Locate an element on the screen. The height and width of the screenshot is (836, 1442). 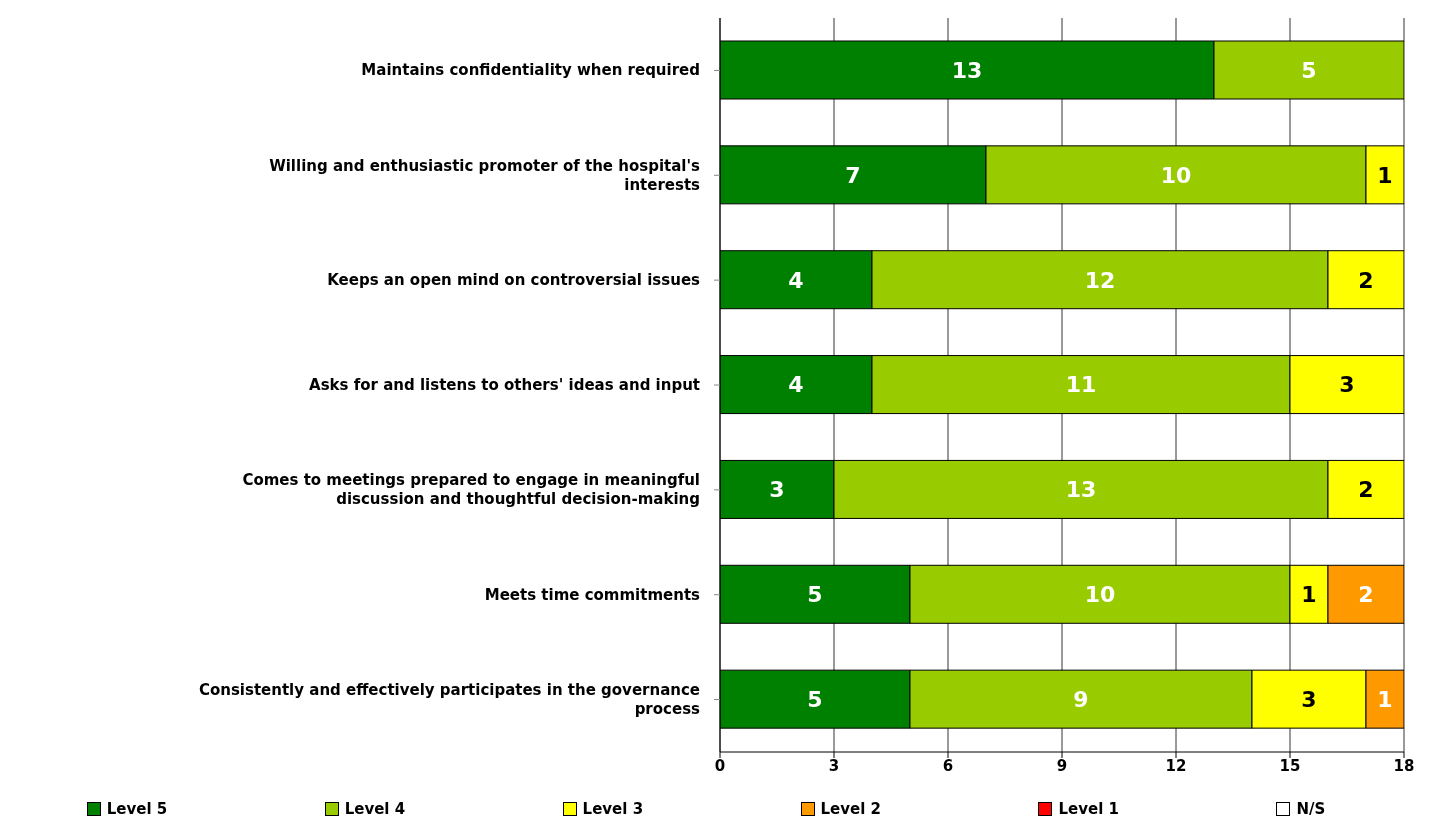
x-tick-label: 12 is located at coordinates (1176, 765).